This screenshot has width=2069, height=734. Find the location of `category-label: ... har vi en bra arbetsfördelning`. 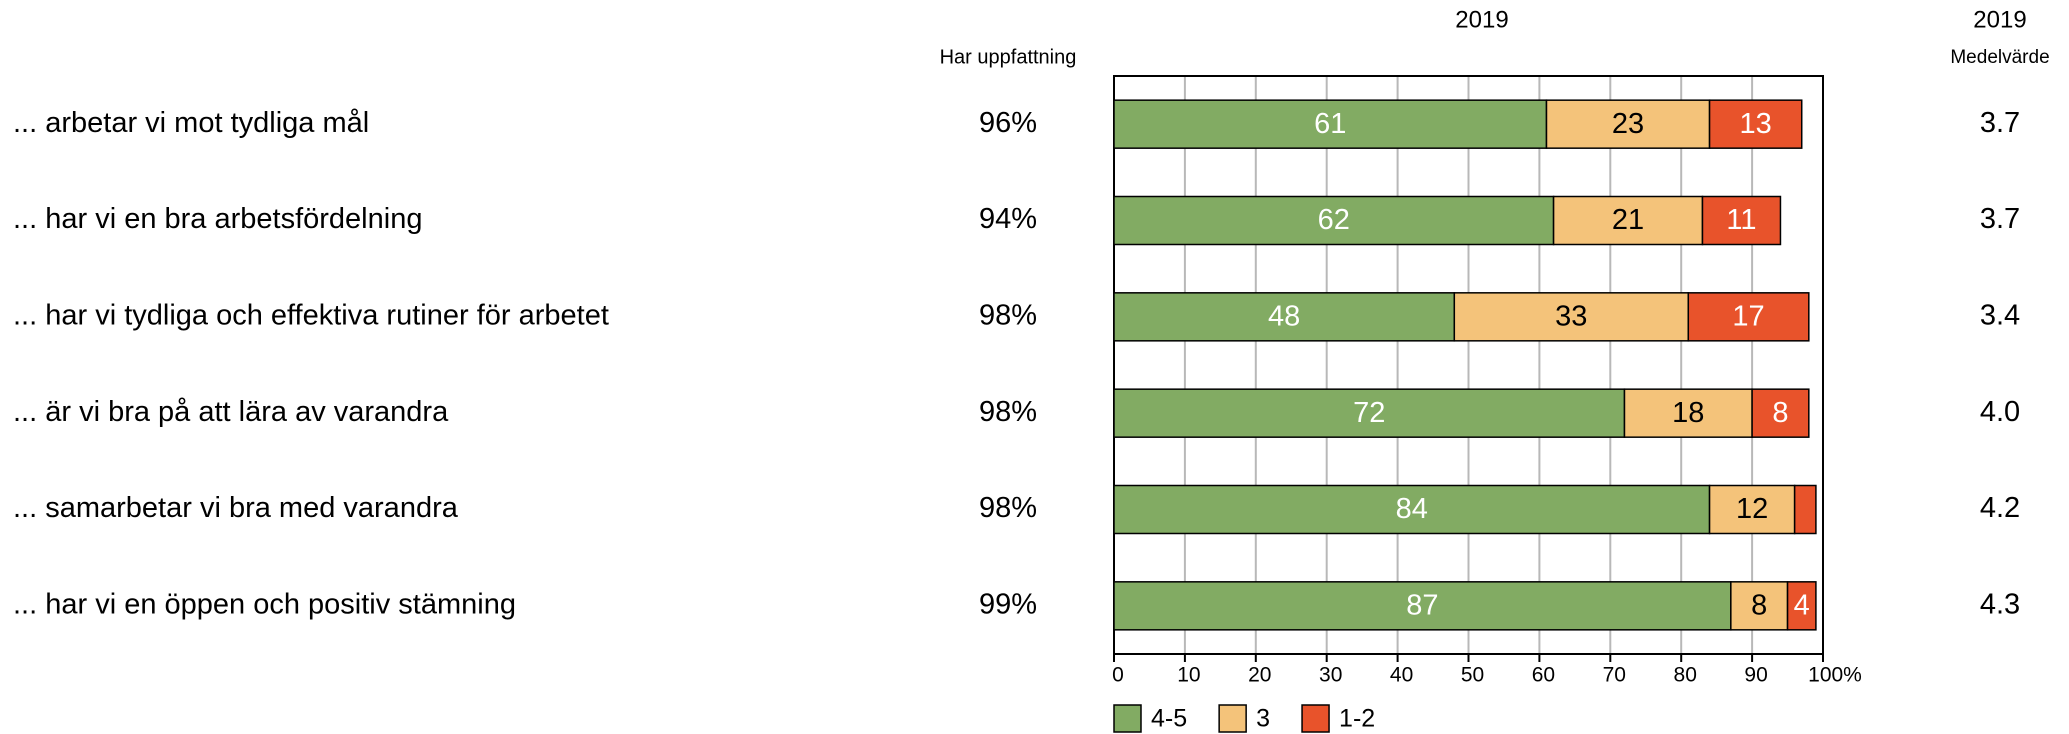

category-label: ... har vi en bra arbetsfördelning is located at coordinates (217, 219).